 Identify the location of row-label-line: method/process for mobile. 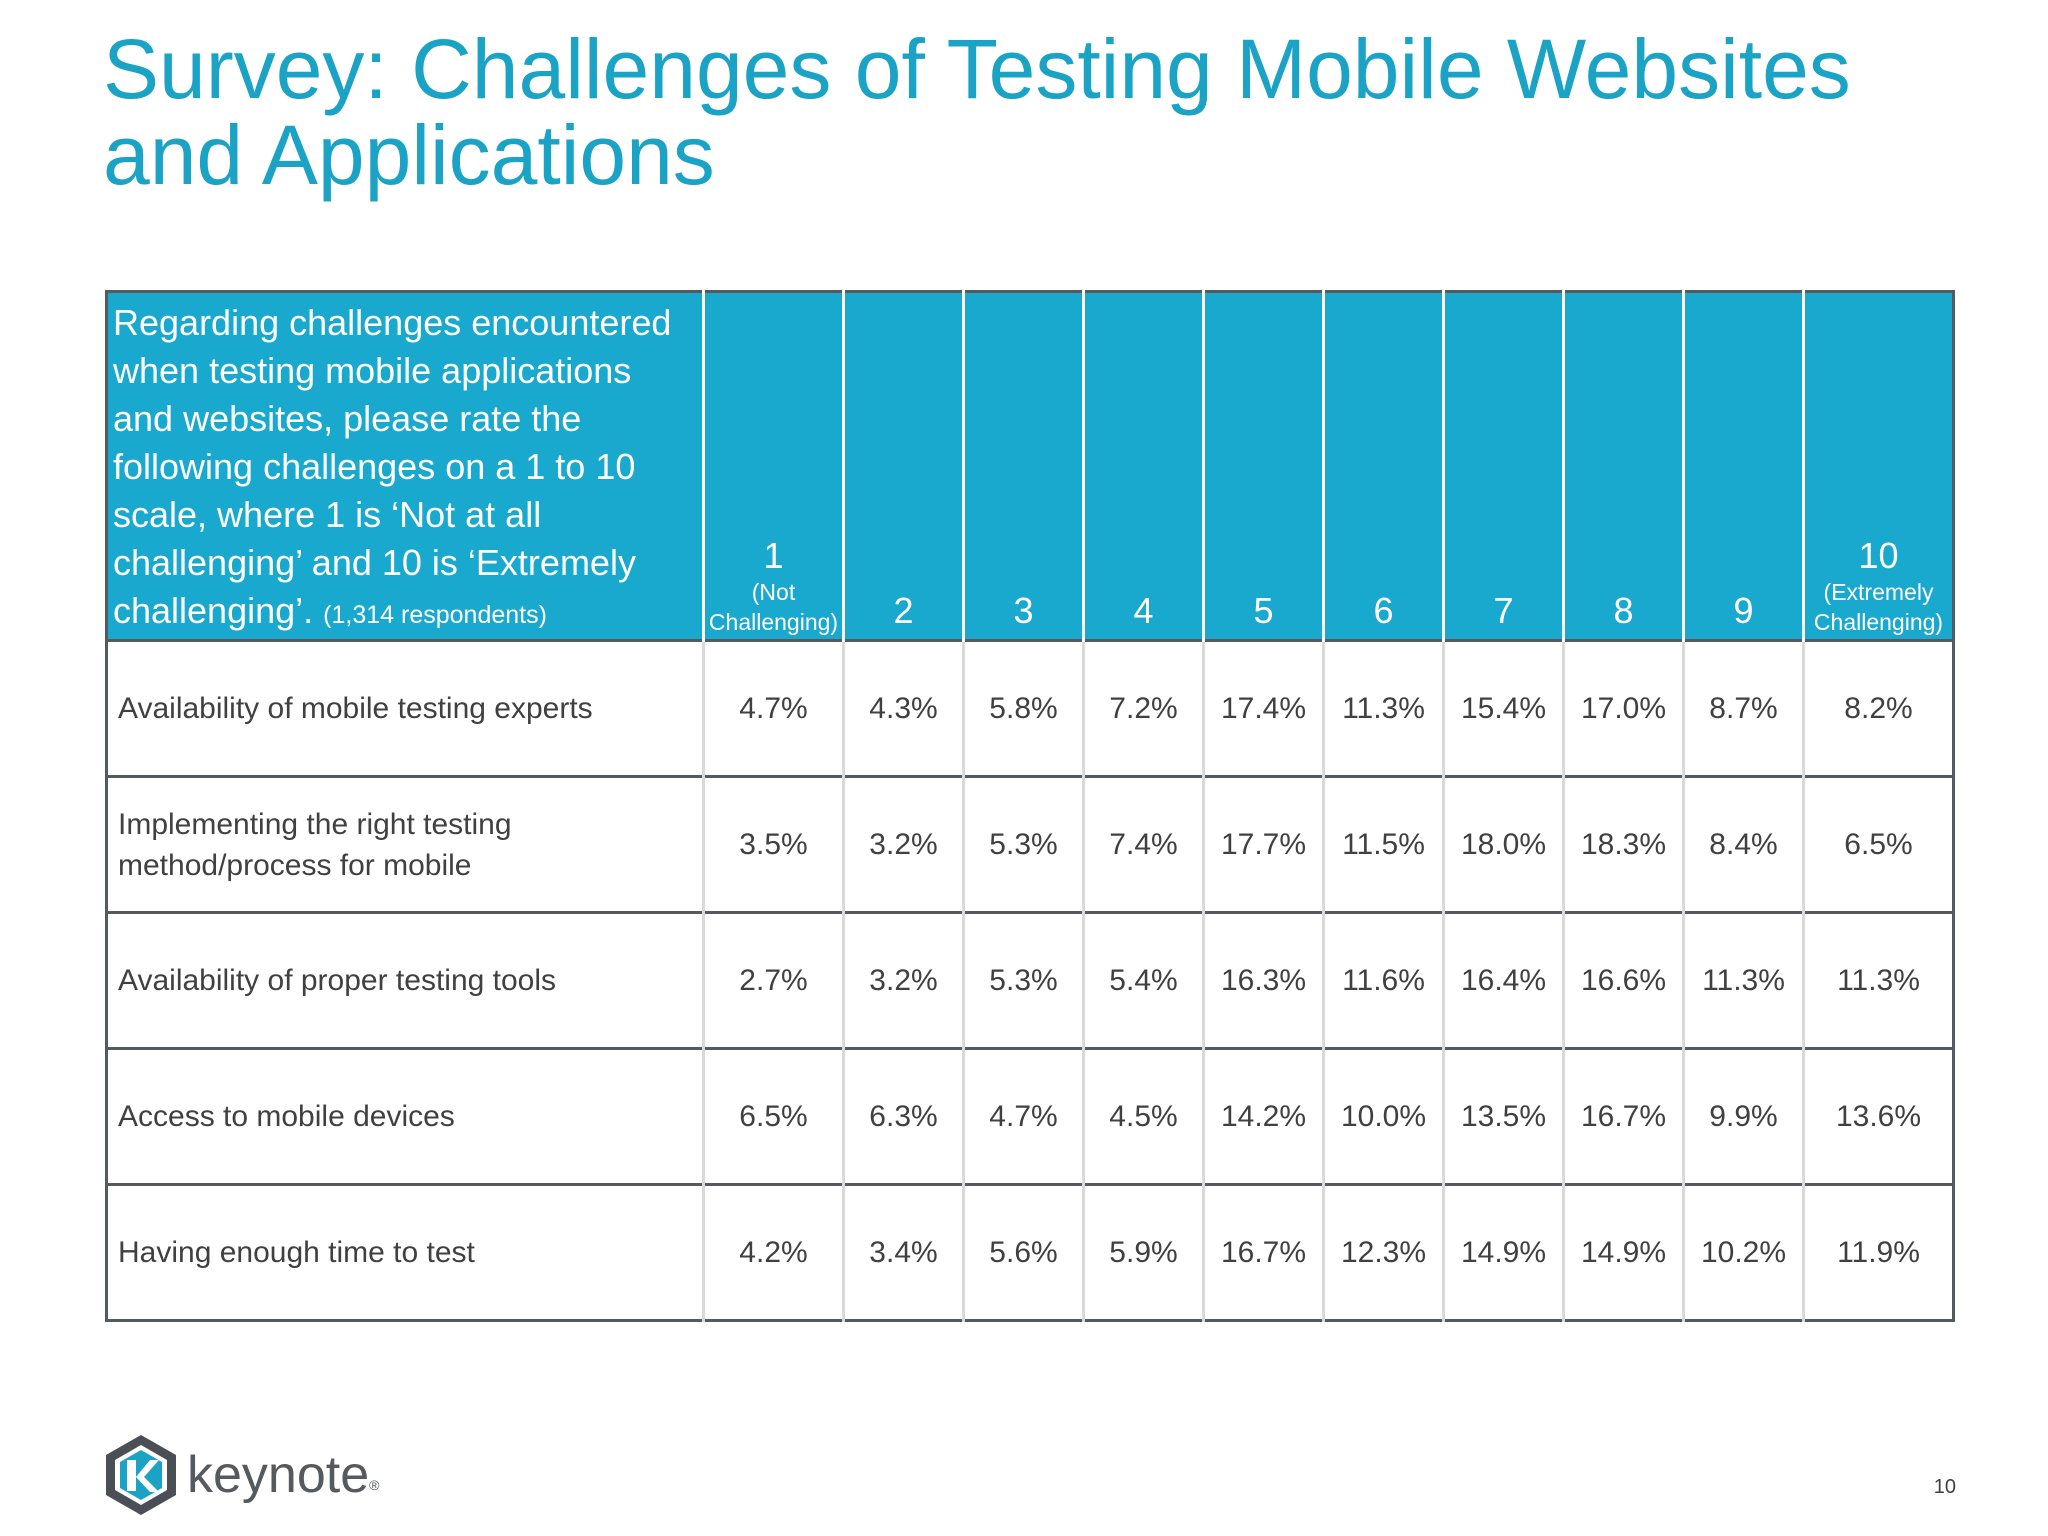
(295, 865).